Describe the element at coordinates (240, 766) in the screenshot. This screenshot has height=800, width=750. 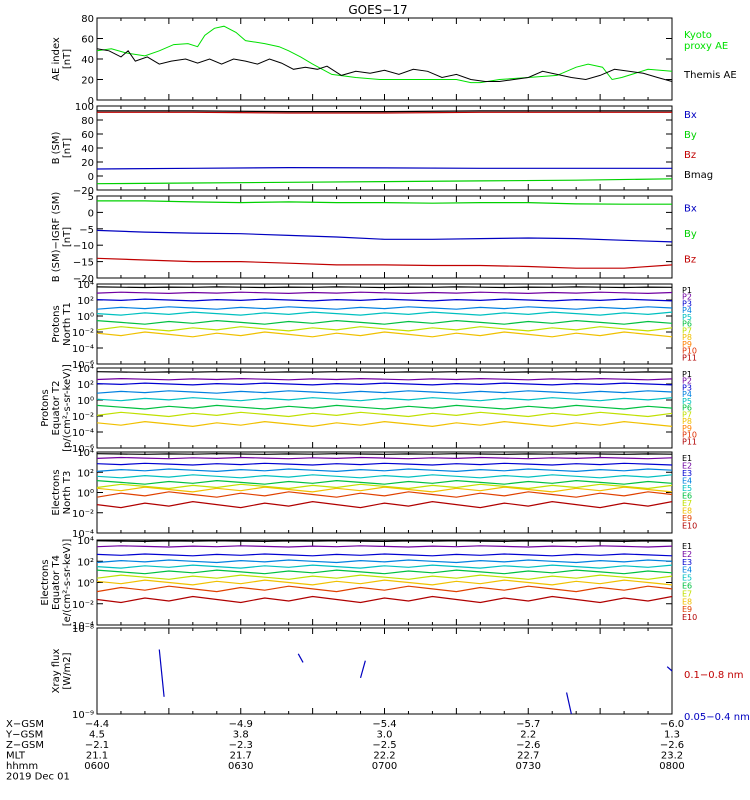
I see `x-row-value: 0630` at that location.